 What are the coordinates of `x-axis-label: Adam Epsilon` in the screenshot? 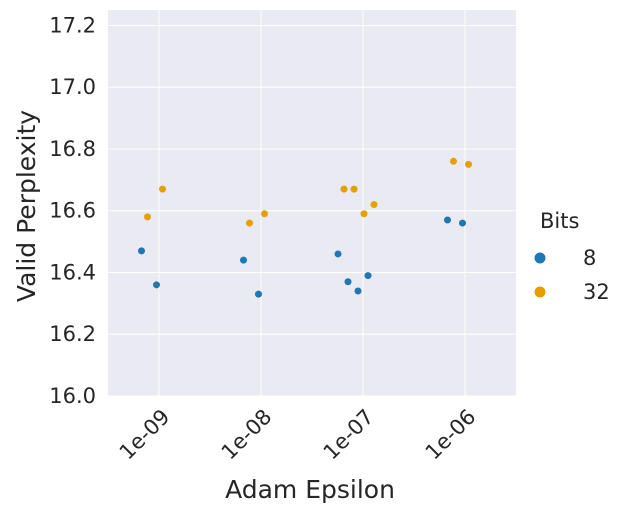 It's located at (310, 489).